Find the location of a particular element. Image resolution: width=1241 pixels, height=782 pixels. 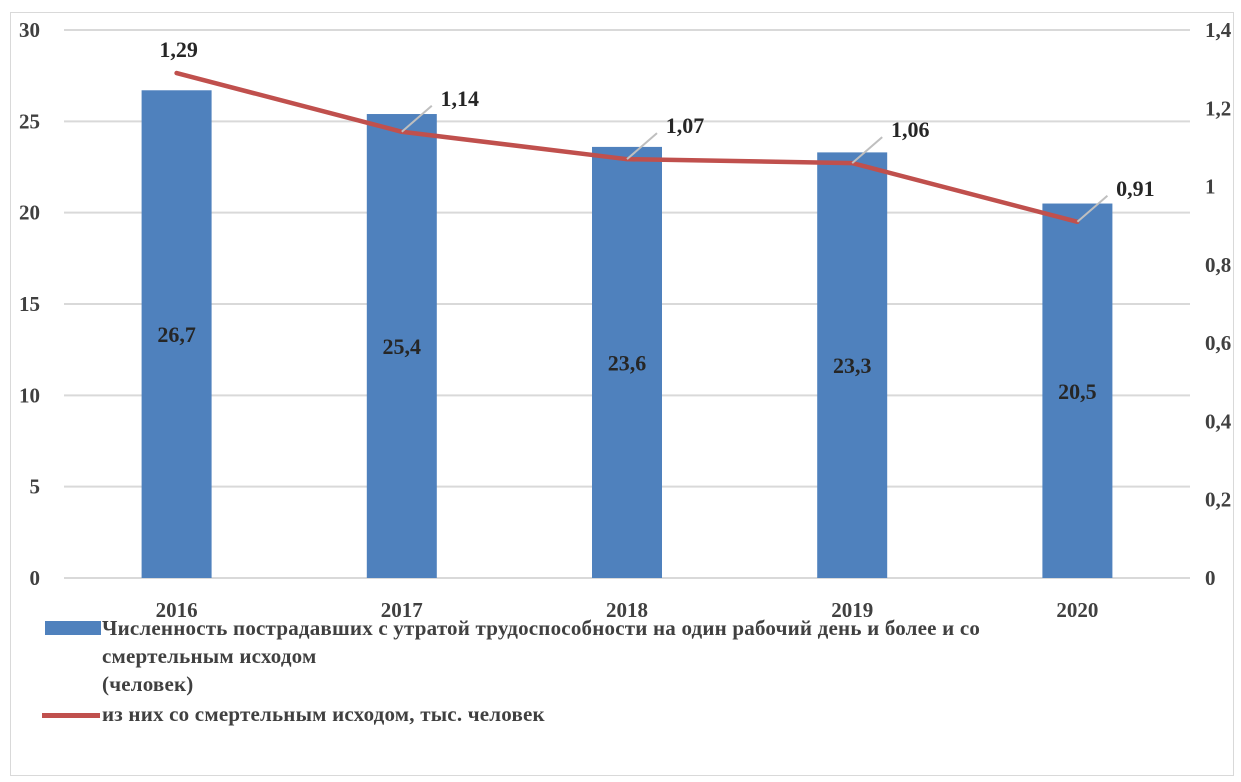

bar-data-label: 25,4 is located at coordinates (402, 346).